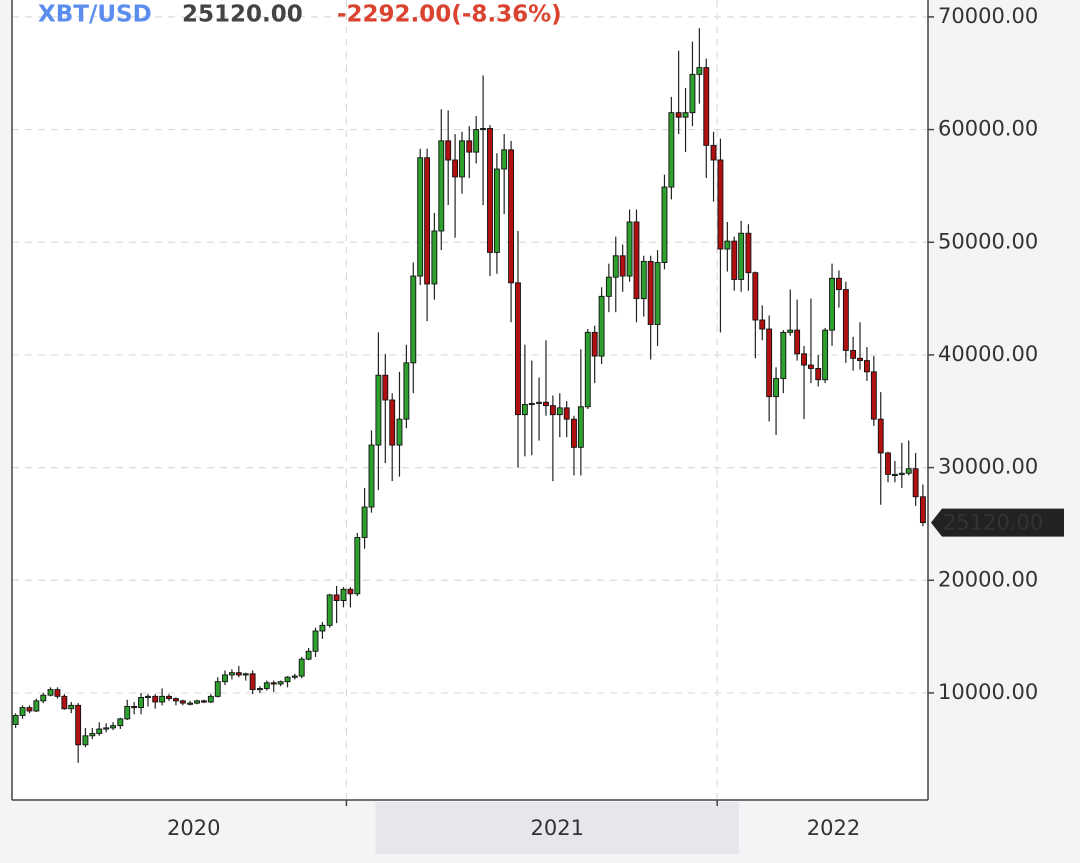 This screenshot has height=863, width=1080. I want to click on y-tick-label: 70000.00, so click(988, 16).